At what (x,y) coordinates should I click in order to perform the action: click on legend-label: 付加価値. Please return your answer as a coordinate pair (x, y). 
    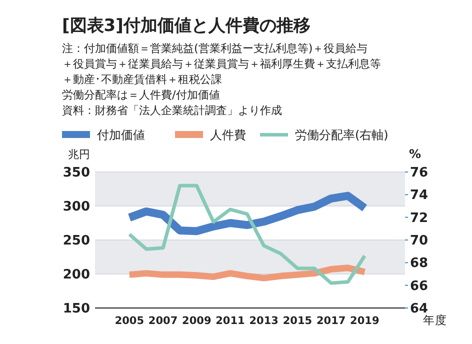
    Looking at the image, I should click on (120, 135).